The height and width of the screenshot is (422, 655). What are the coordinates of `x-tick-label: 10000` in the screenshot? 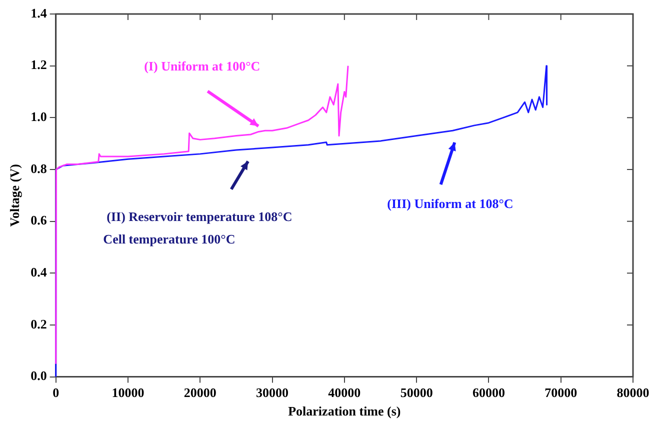 It's located at (128, 392).